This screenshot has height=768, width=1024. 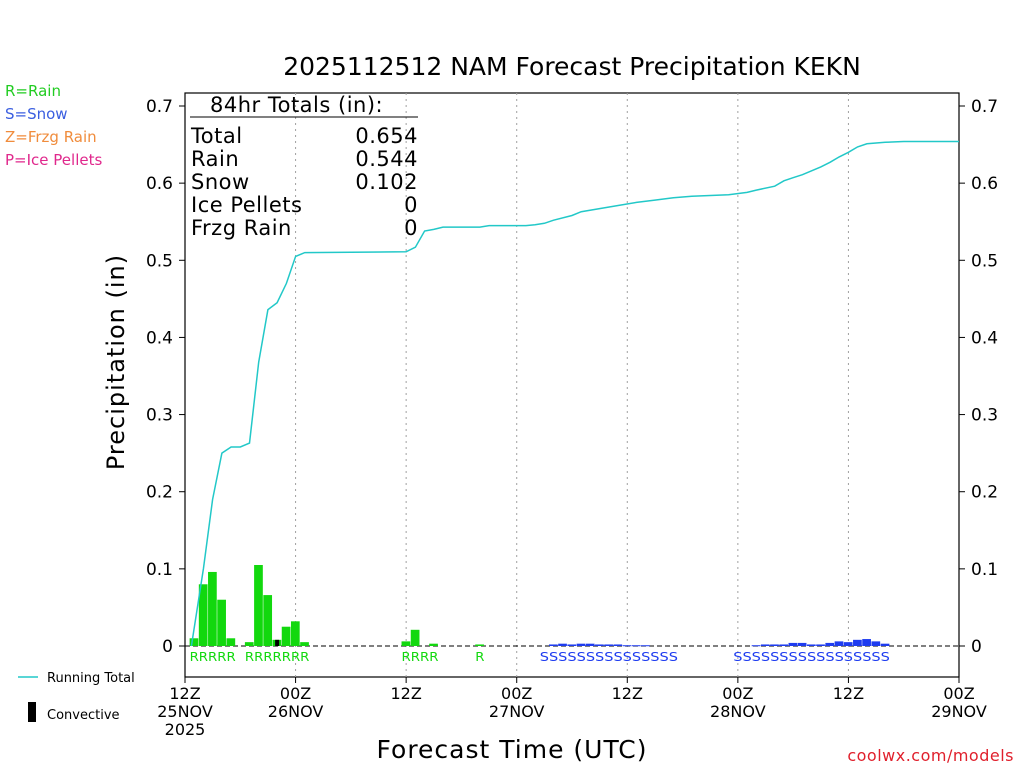 I want to click on y-axis-label: Precipitation (in), so click(x=116, y=362).